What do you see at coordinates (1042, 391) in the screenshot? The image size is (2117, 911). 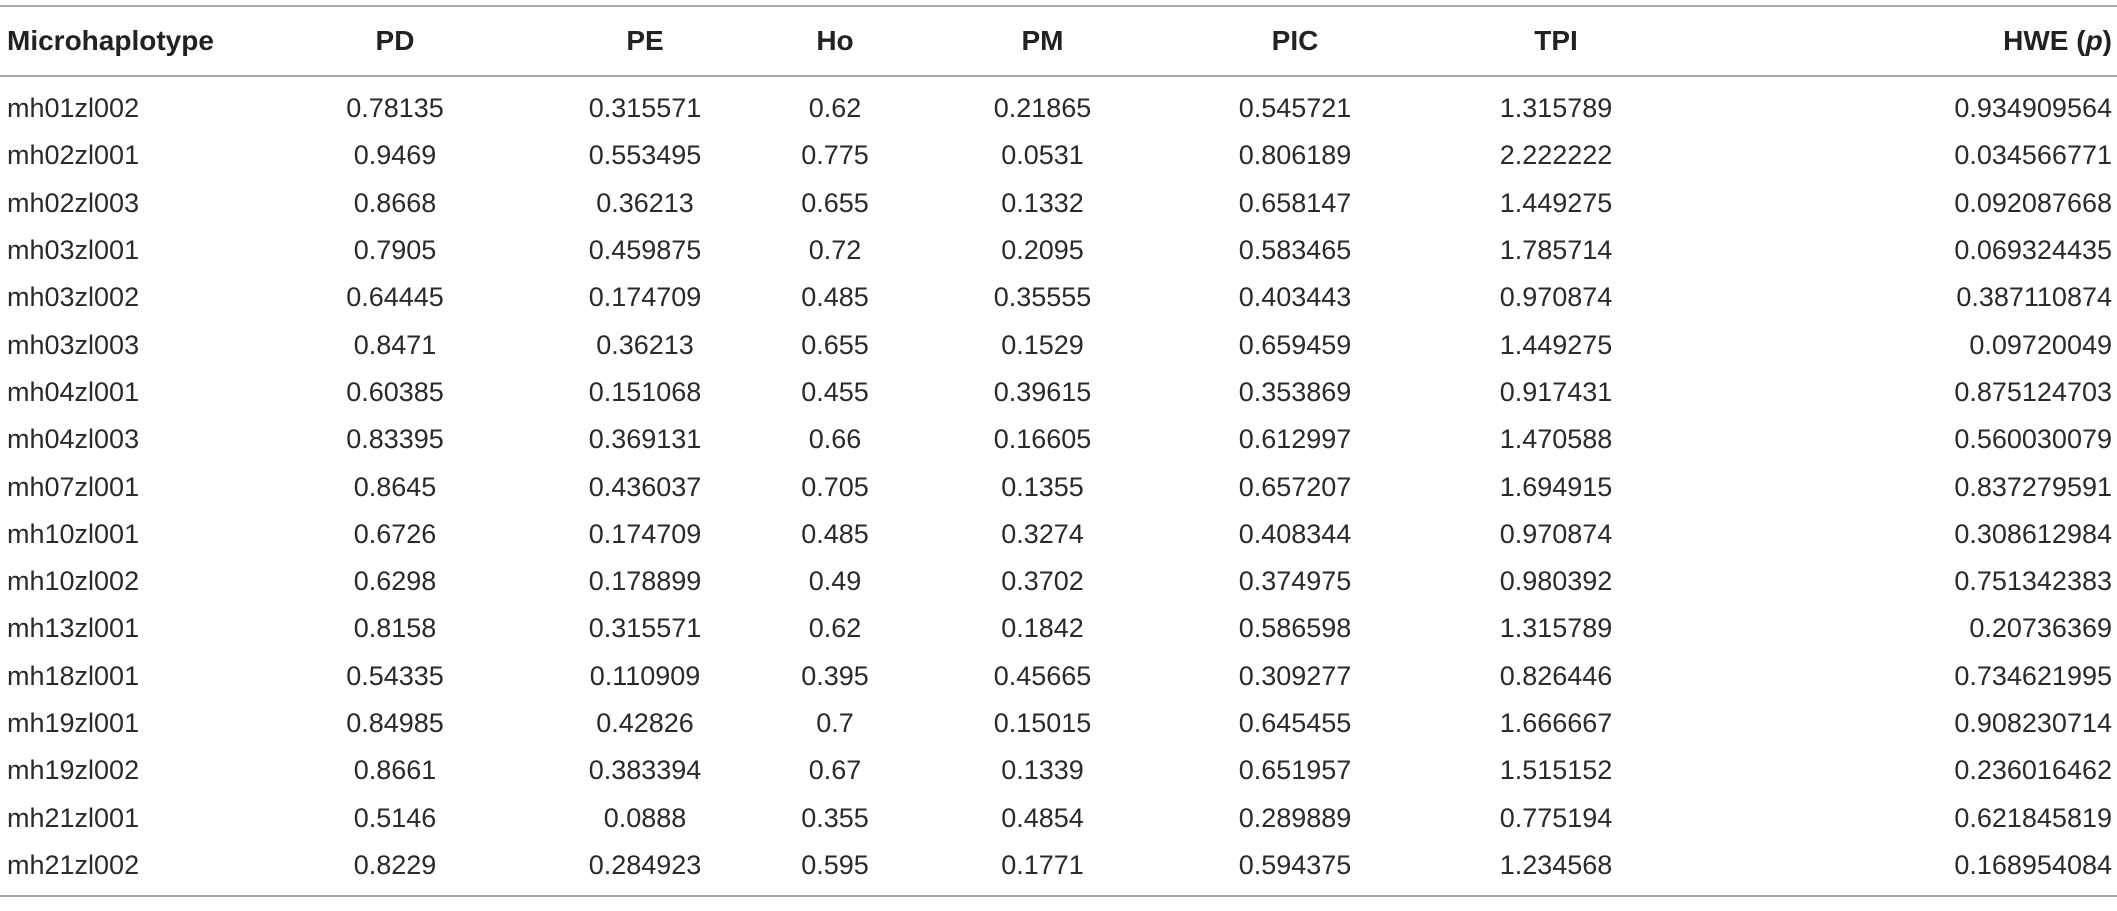 I see `cell-pm: 0.39615` at bounding box center [1042, 391].